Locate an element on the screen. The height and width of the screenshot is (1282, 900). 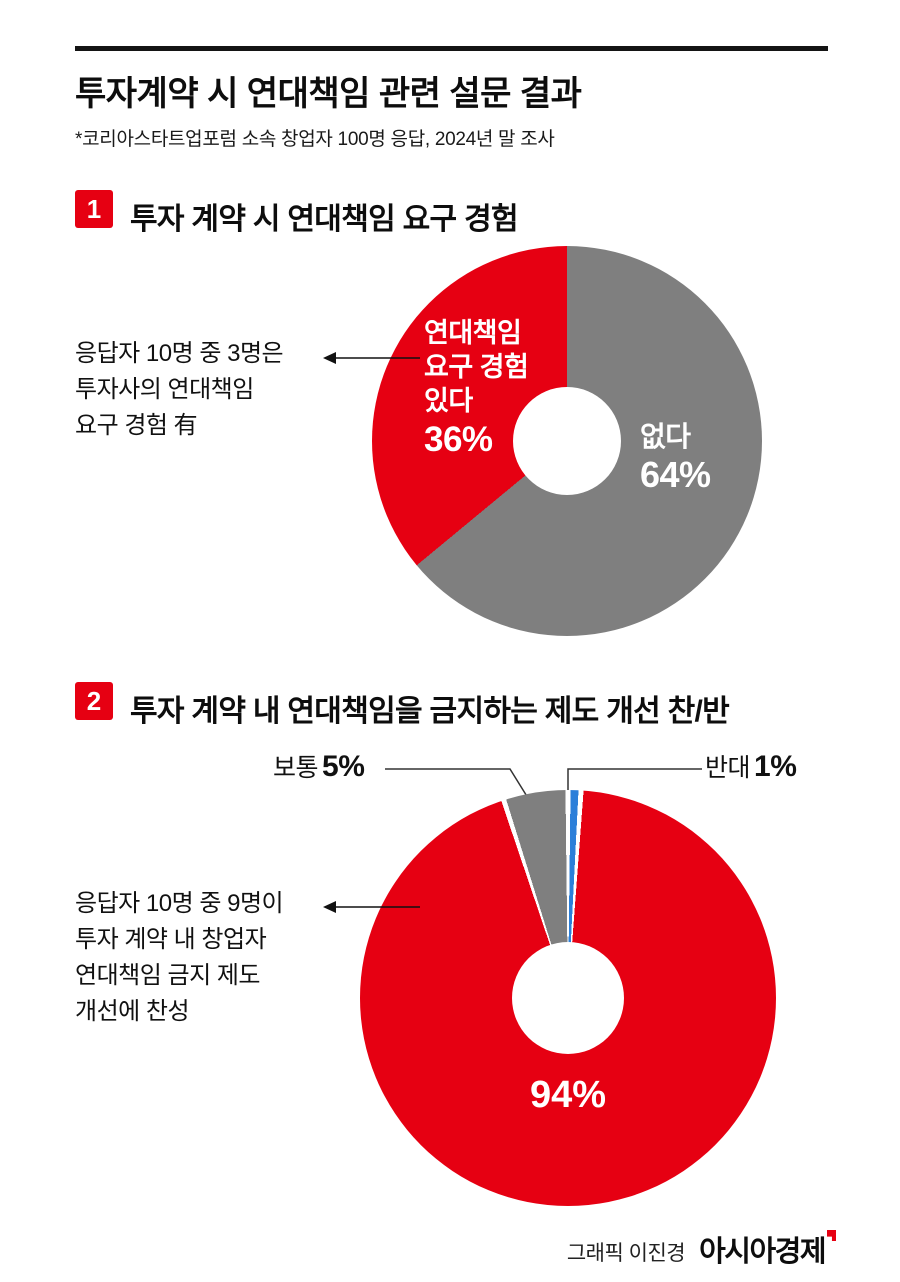
donut-1-hole is located at coordinates (567, 441).